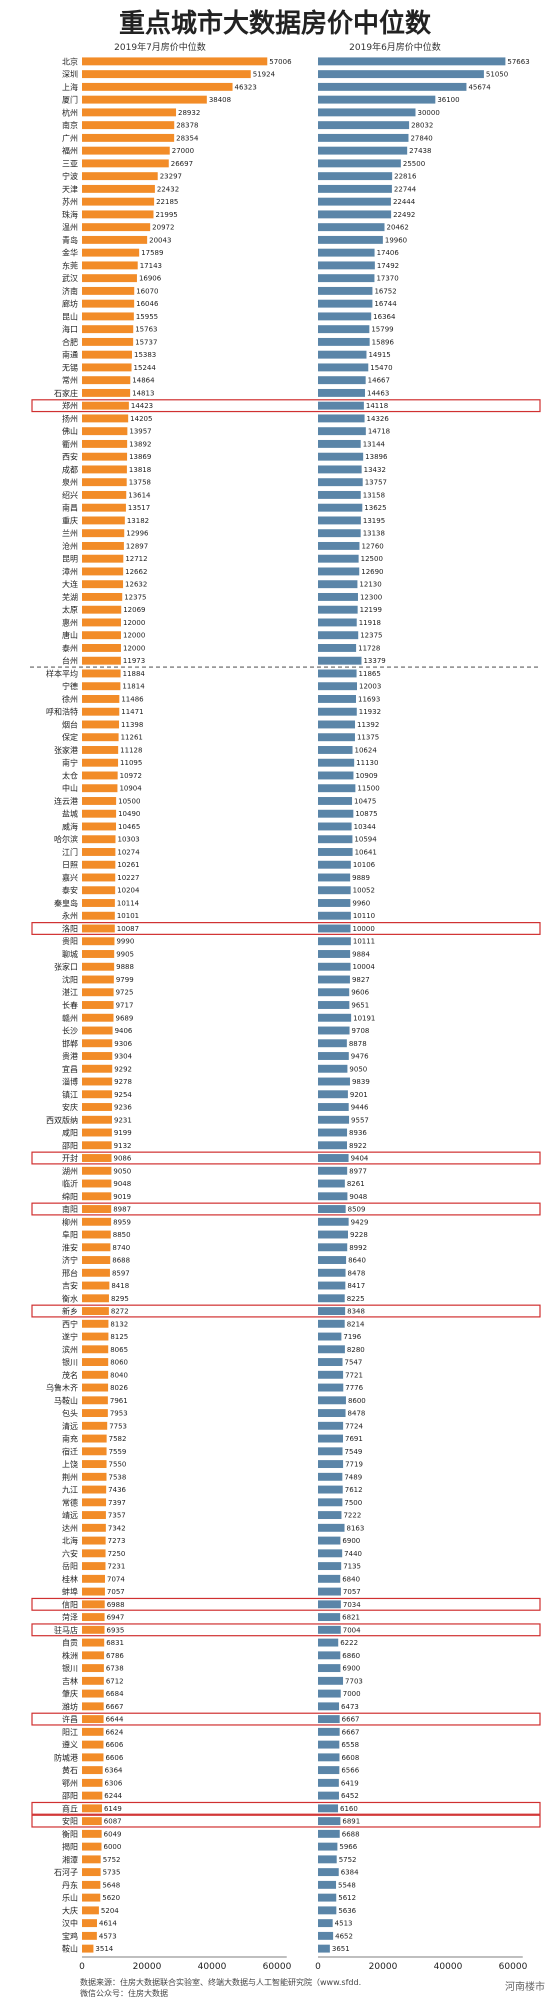  What do you see at coordinates (246, 87) in the screenshot?
I see `value-label-jul: 46323` at bounding box center [246, 87].